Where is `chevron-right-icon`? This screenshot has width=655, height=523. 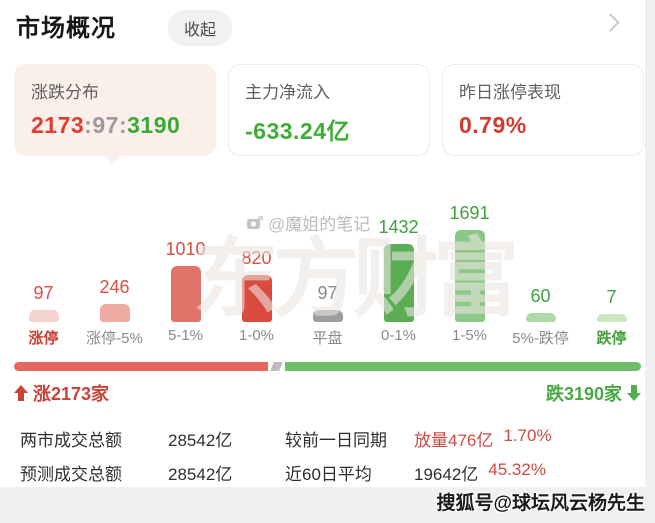 chevron-right-icon is located at coordinates (610, 22).